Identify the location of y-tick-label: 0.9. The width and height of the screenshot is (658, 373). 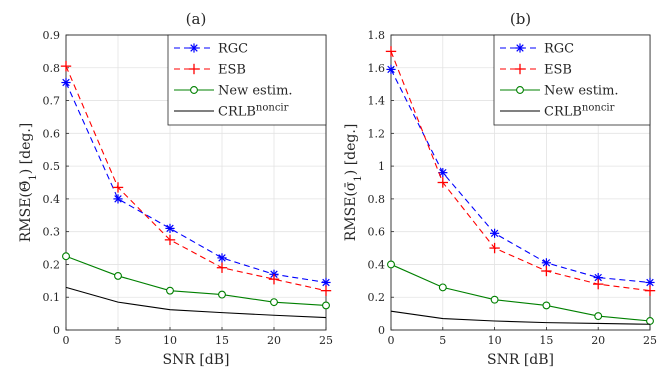
(52, 35).